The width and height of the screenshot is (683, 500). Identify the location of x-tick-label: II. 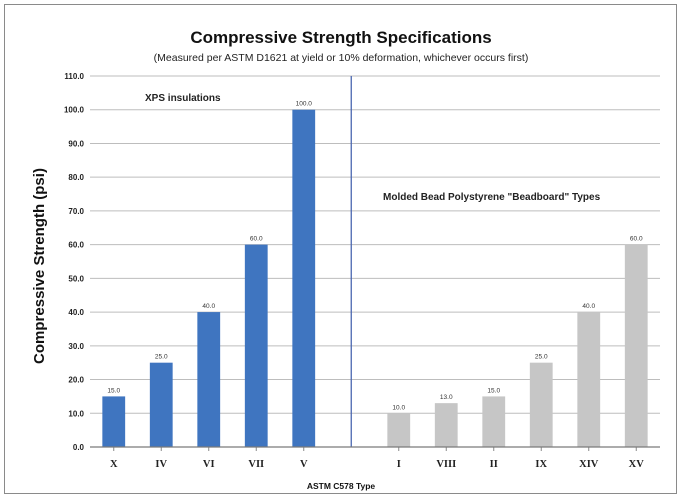
(494, 464).